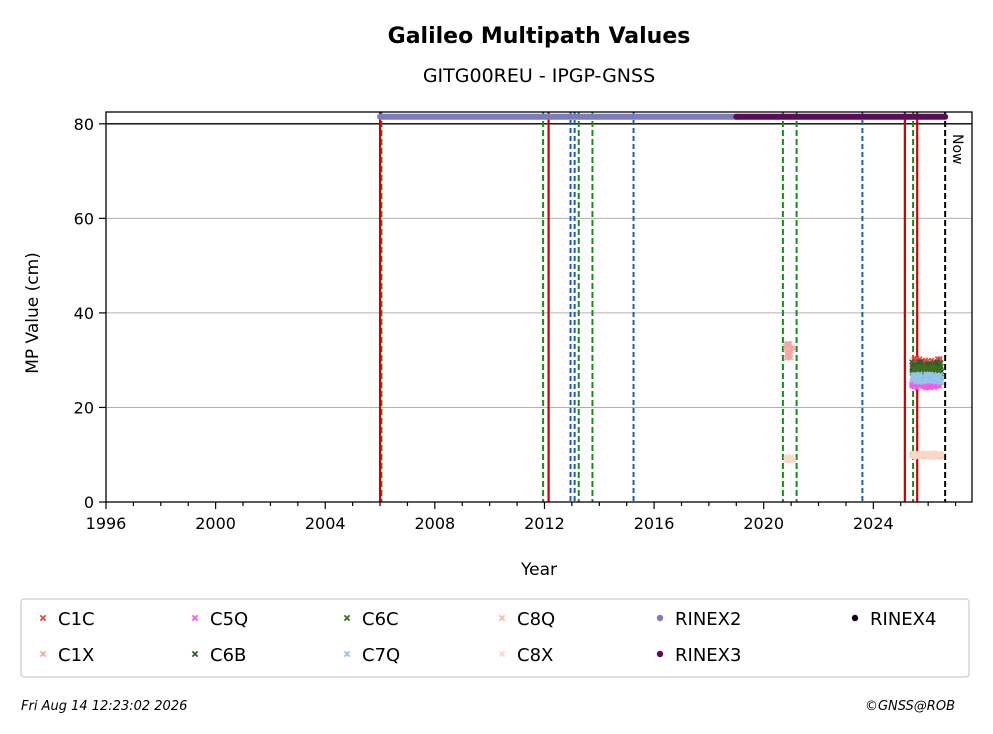  What do you see at coordinates (873, 523) in the screenshot?
I see `x-tick-label: 2024` at bounding box center [873, 523].